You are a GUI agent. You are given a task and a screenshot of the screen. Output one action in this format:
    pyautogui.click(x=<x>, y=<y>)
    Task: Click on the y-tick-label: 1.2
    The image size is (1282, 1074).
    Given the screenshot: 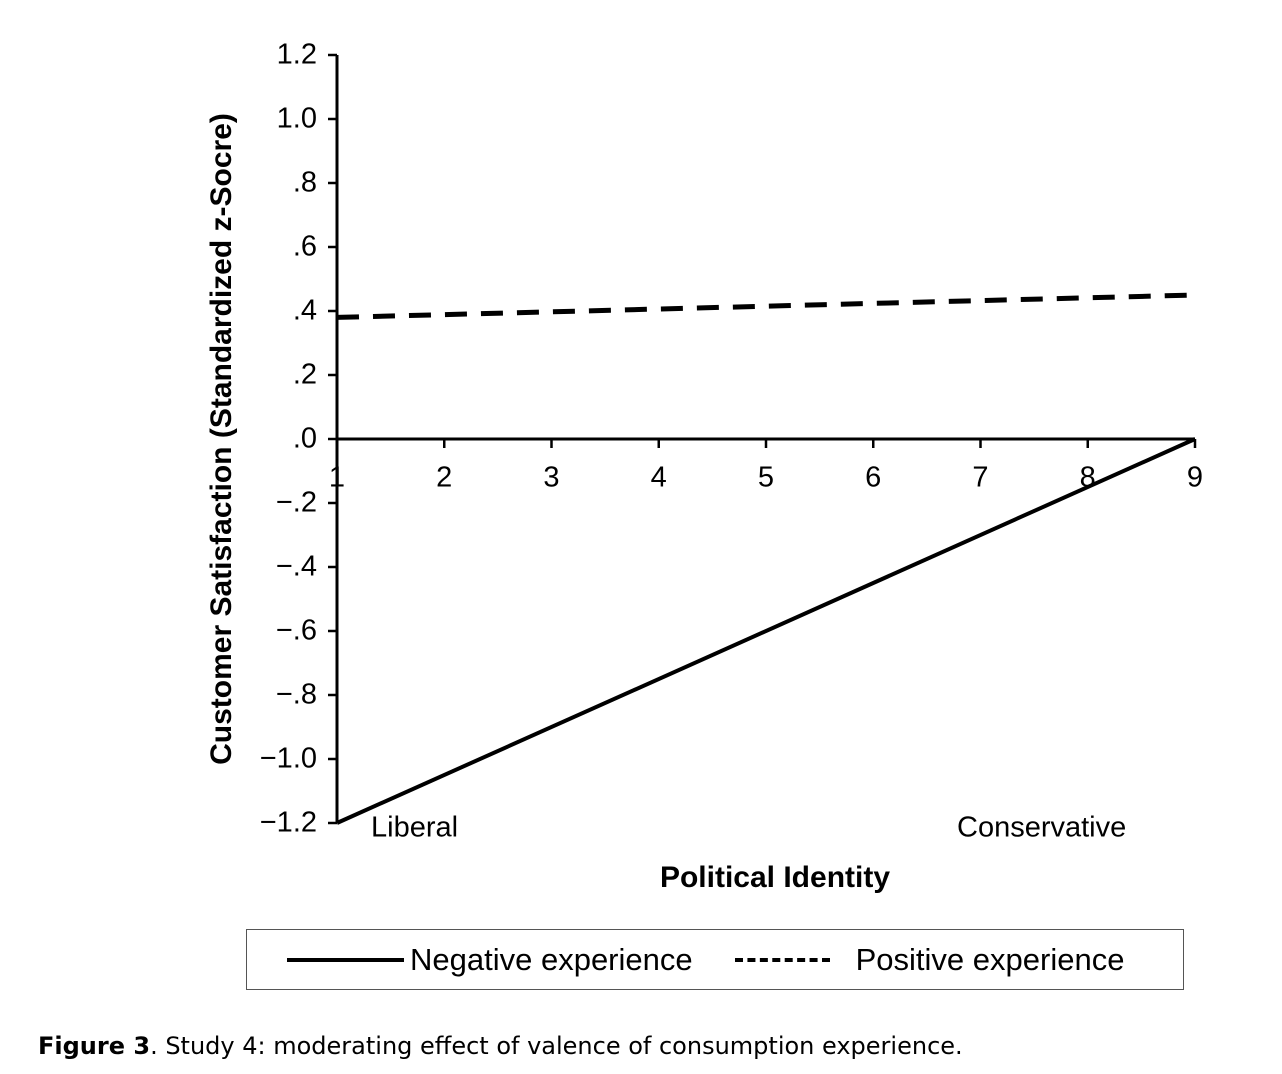 What is the action you would take?
    pyautogui.click(x=296, y=54)
    